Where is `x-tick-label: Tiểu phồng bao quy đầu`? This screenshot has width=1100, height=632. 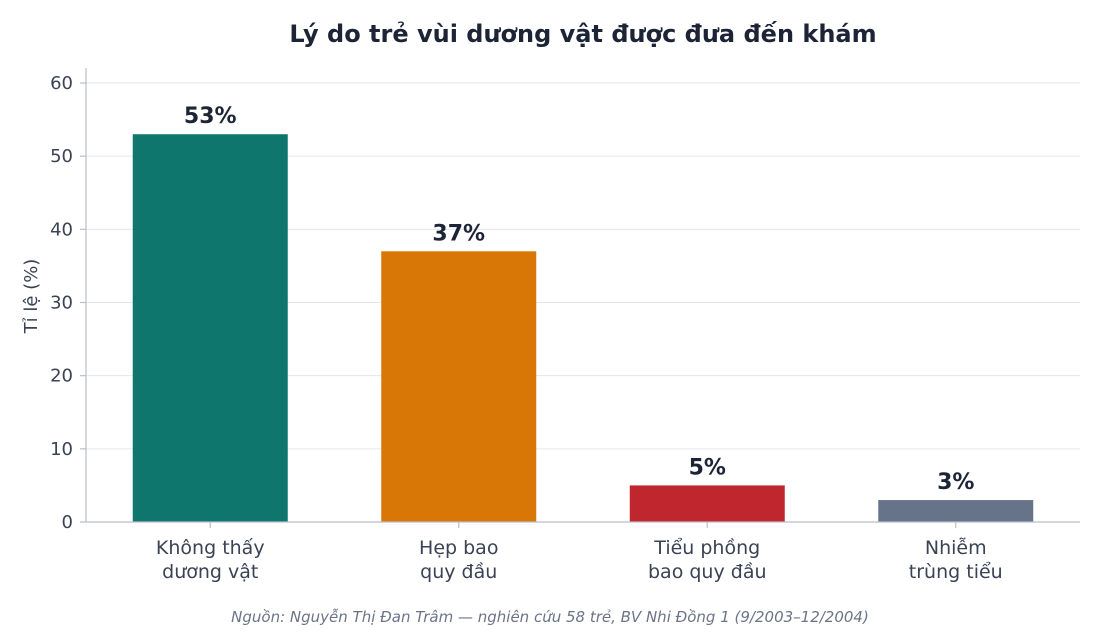
x-tick-label: Tiểu phồng bao quy đầu is located at coordinates (707, 560).